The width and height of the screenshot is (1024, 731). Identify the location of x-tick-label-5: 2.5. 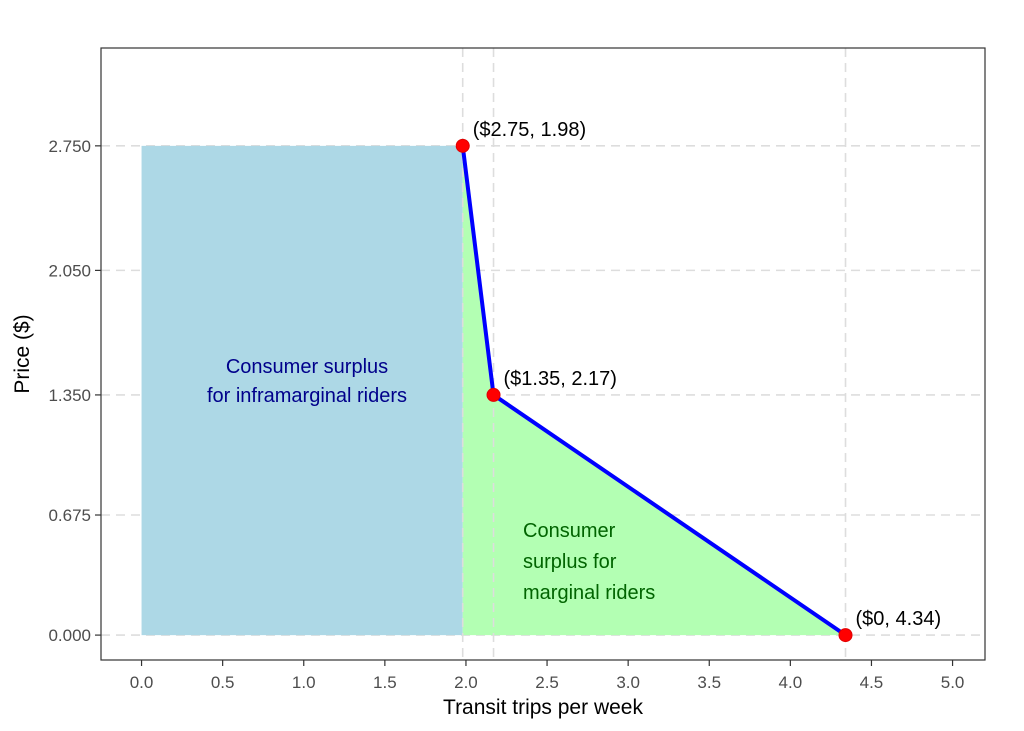
(547, 682).